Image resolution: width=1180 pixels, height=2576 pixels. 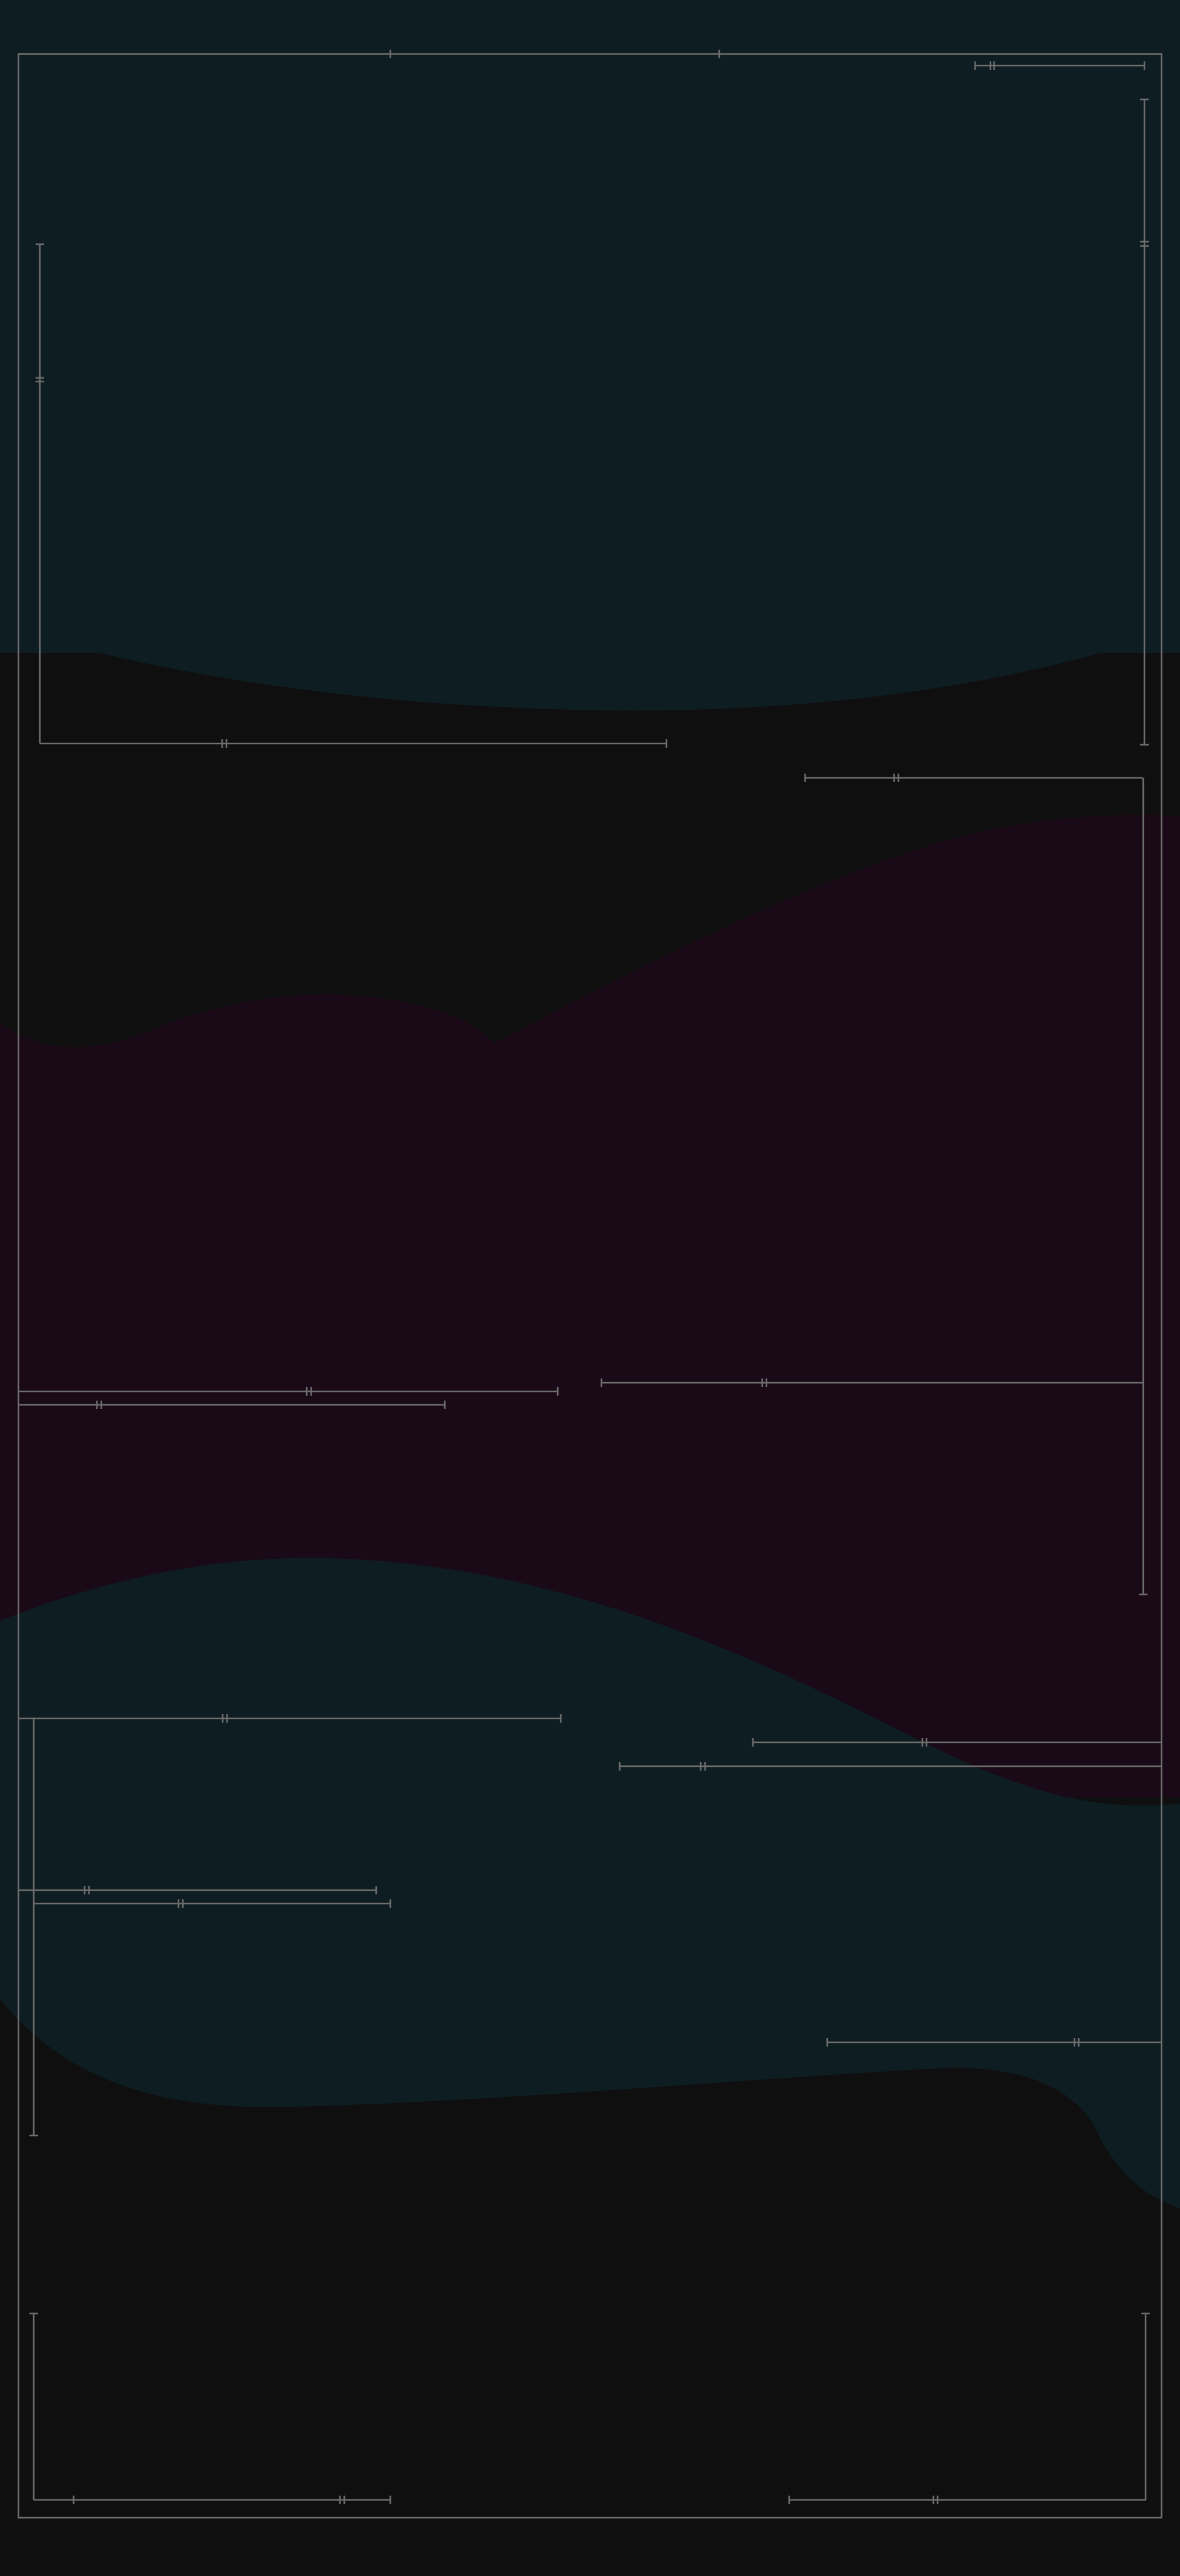 I want to click on left-bracket-top, so click(x=352, y=496).